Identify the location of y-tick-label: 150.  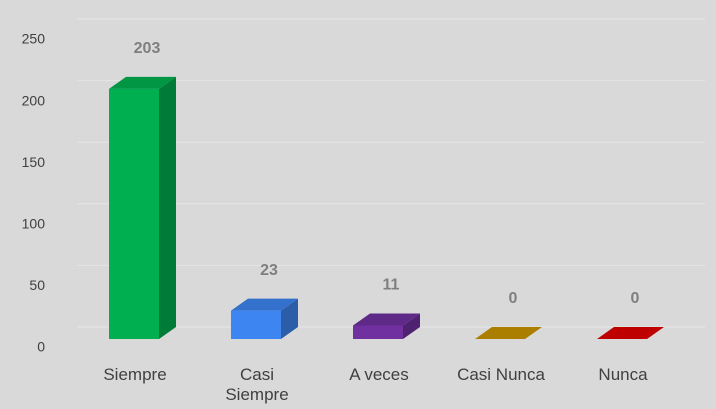
(34, 162).